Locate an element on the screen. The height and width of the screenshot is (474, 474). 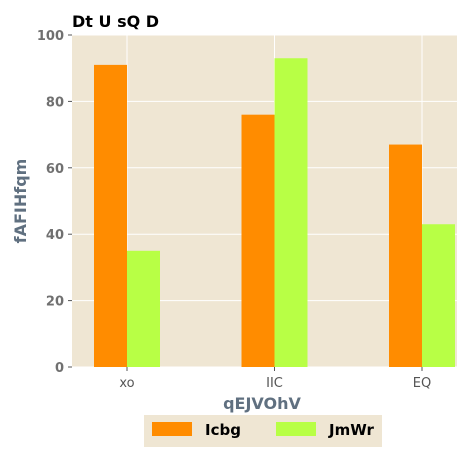
x-axis-label: qEJVOhV is located at coordinates (262, 403).